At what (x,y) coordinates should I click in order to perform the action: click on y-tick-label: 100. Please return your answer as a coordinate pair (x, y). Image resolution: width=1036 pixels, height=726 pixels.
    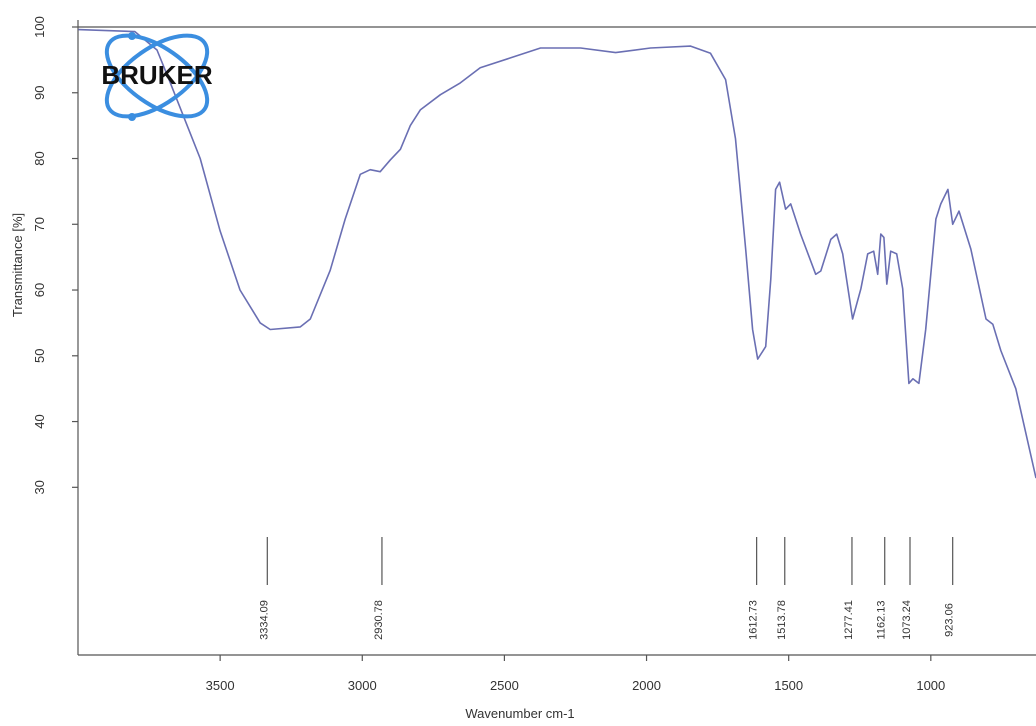
    Looking at the image, I should click on (39, 27).